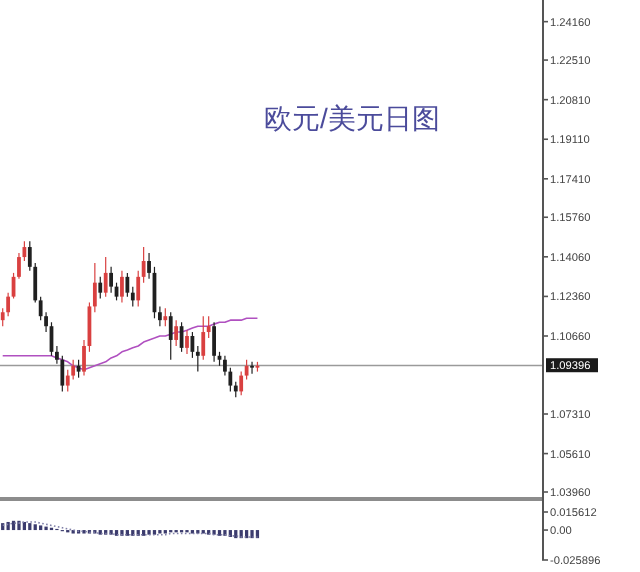 Image resolution: width=640 pixels, height=572 pixels. What do you see at coordinates (352, 118) in the screenshot?
I see `text: 欧元/美元日图` at bounding box center [352, 118].